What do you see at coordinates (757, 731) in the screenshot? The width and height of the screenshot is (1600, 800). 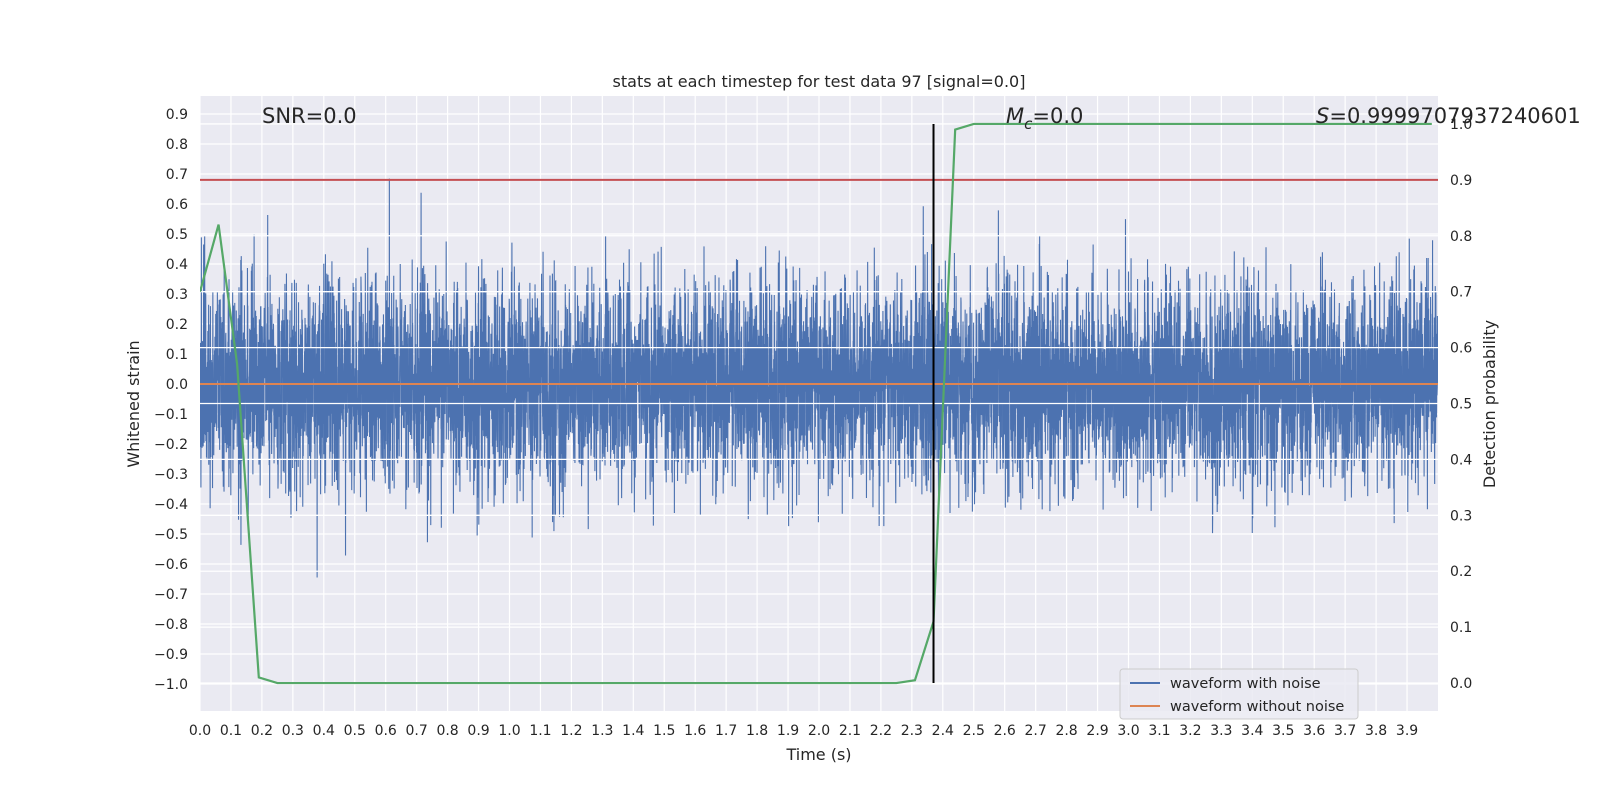 I see `x-tick-label: 1.8` at bounding box center [757, 731].